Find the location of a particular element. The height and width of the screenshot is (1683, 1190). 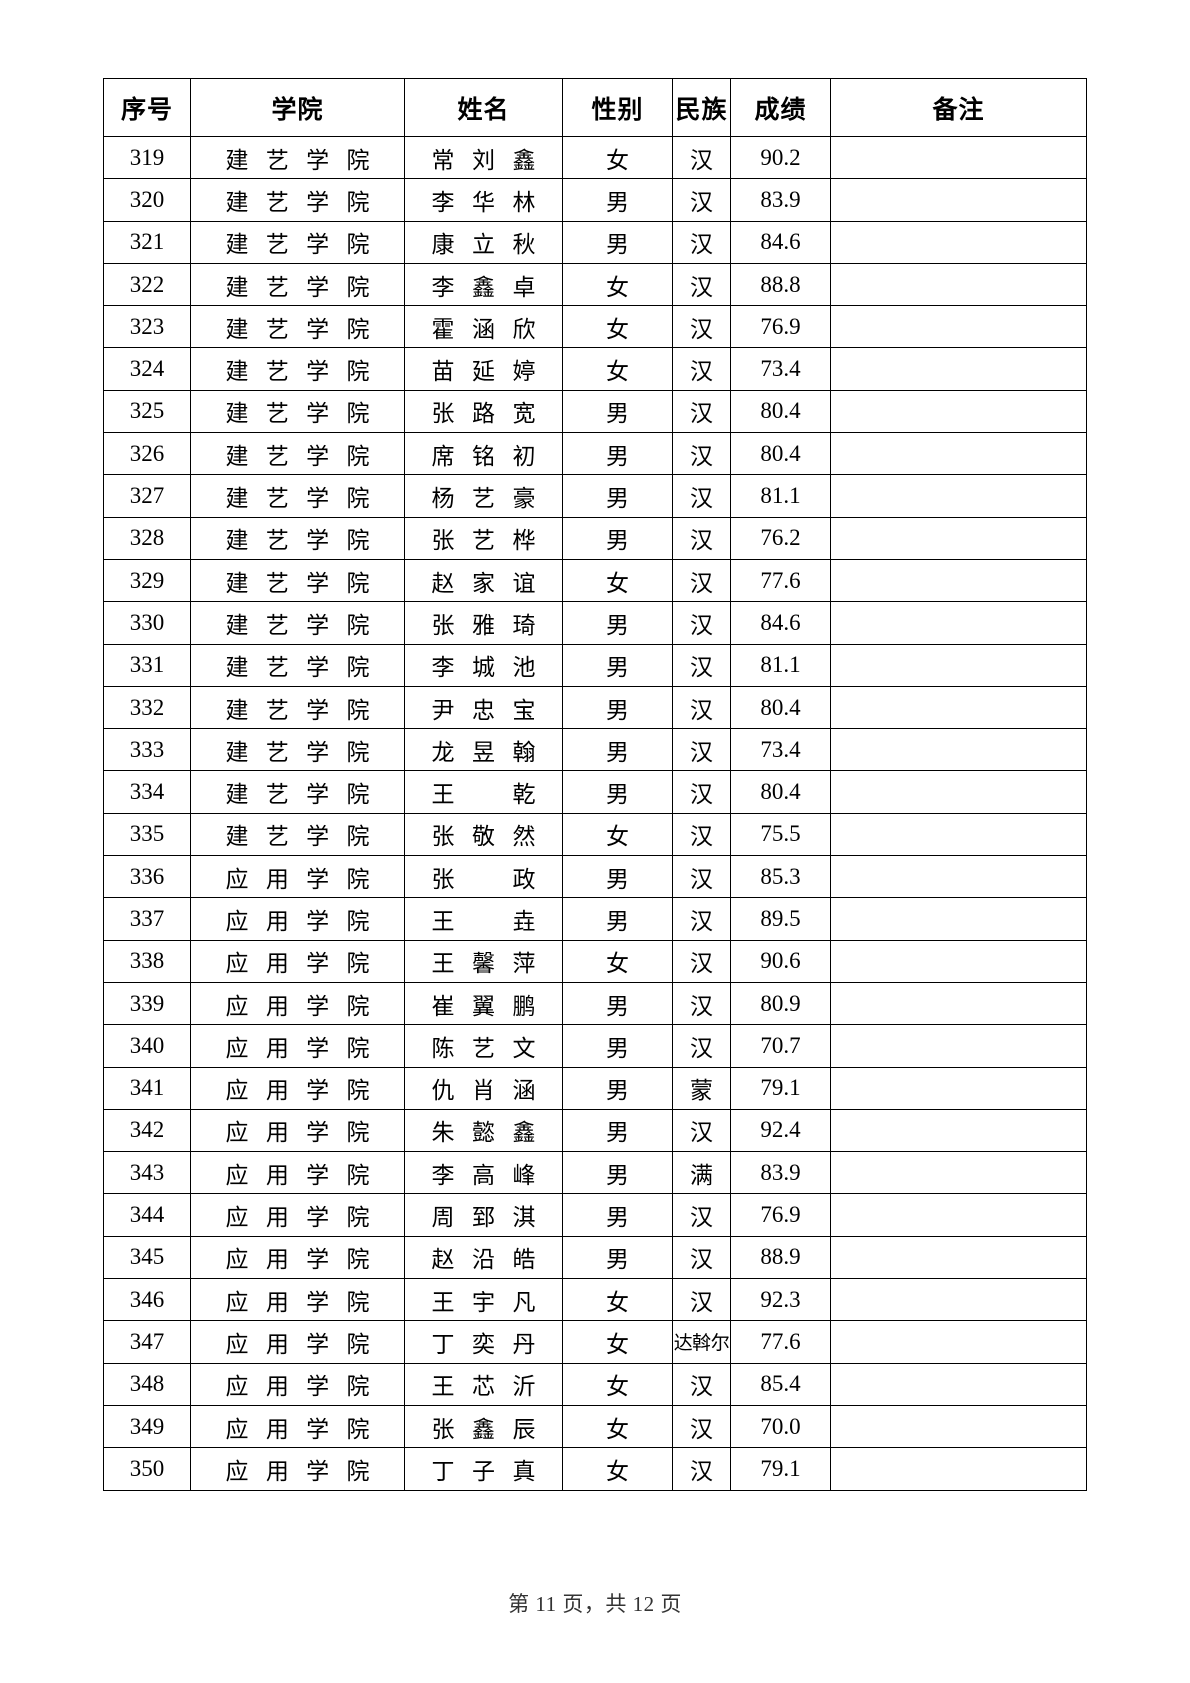

table-row: 337 应用学院 王垚男汉 89.5 is located at coordinates (595, 919).